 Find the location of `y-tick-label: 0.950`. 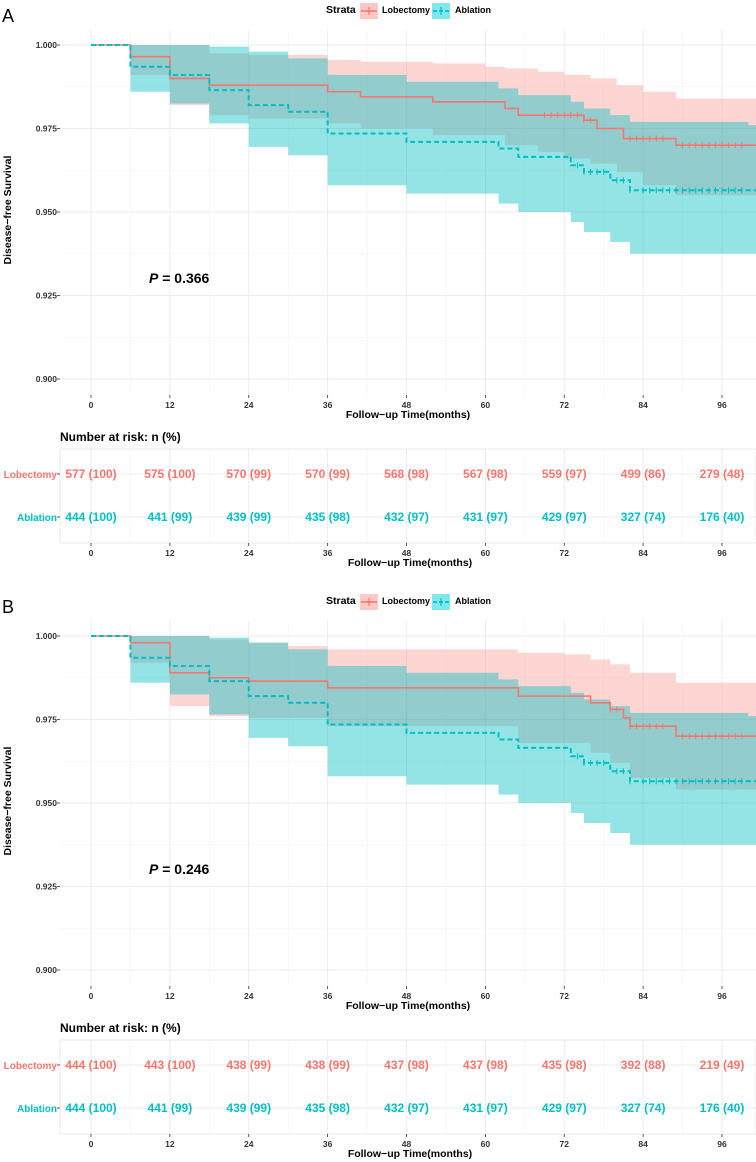

y-tick-label: 0.950 is located at coordinates (47, 803).